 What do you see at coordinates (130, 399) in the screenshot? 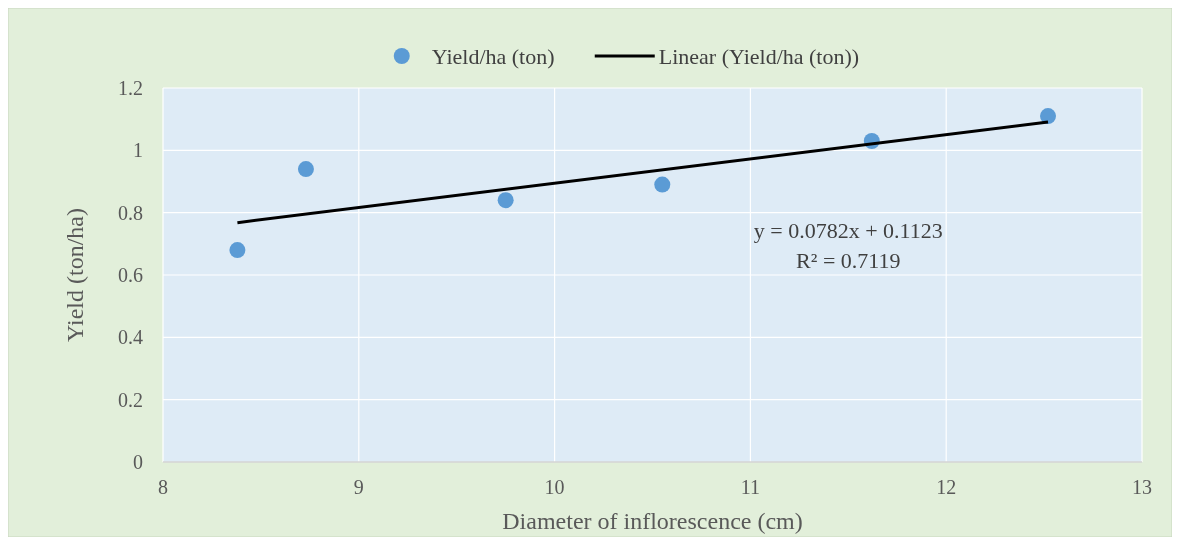
I see `y-tick-label: 0.2` at bounding box center [130, 399].